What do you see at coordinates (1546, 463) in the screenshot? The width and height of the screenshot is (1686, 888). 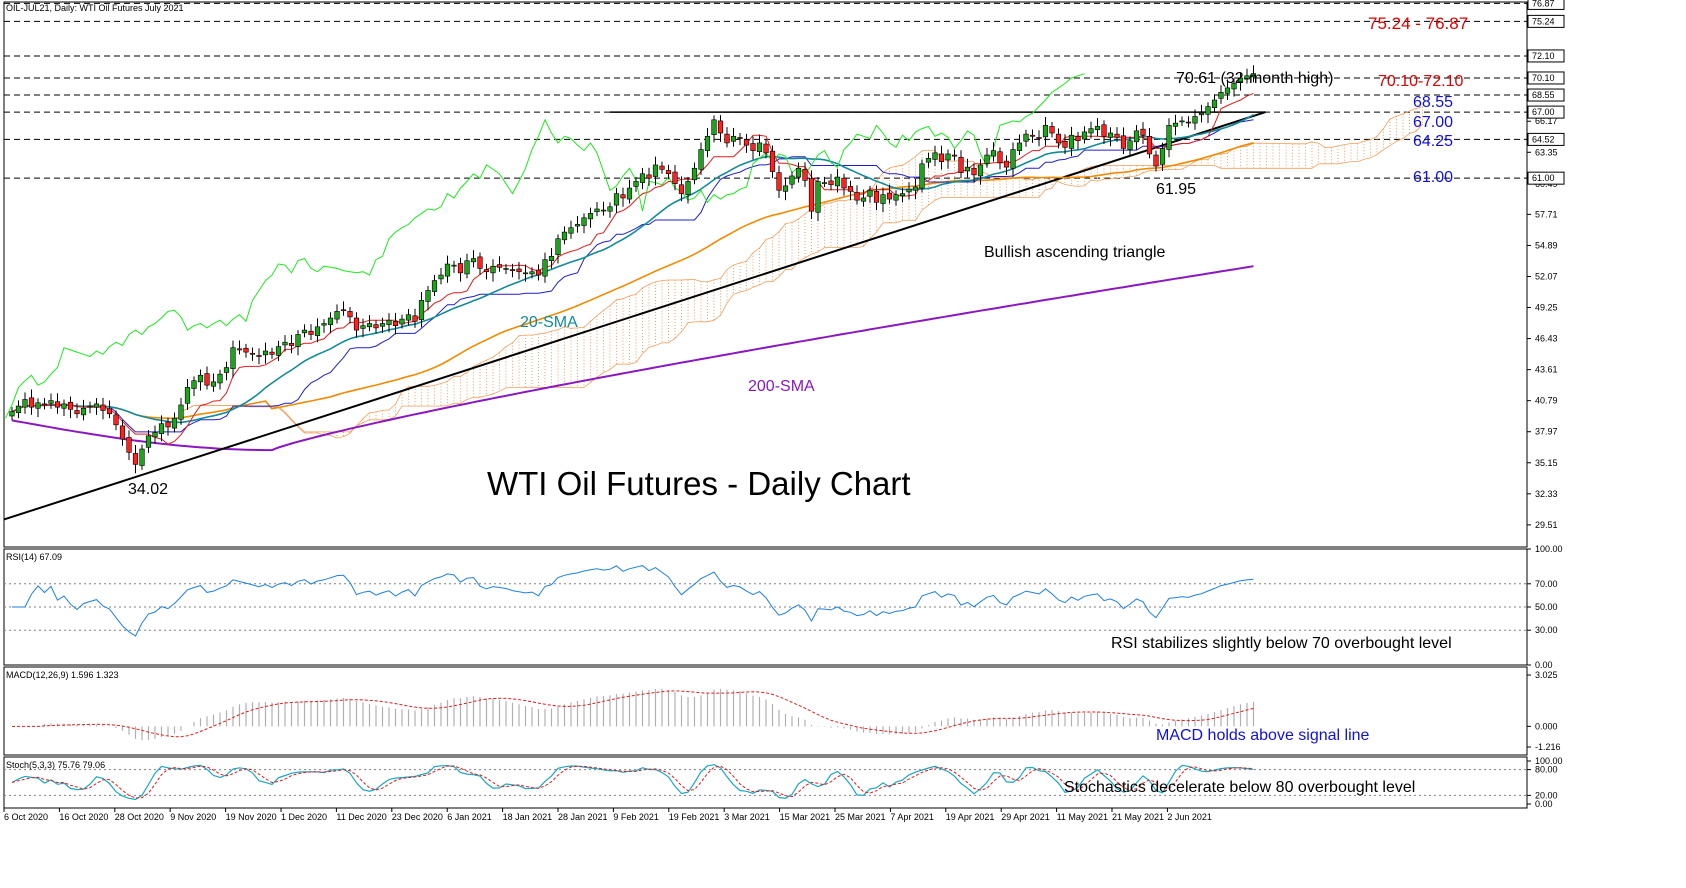 I see `y-tick-label: 35.15` at bounding box center [1546, 463].